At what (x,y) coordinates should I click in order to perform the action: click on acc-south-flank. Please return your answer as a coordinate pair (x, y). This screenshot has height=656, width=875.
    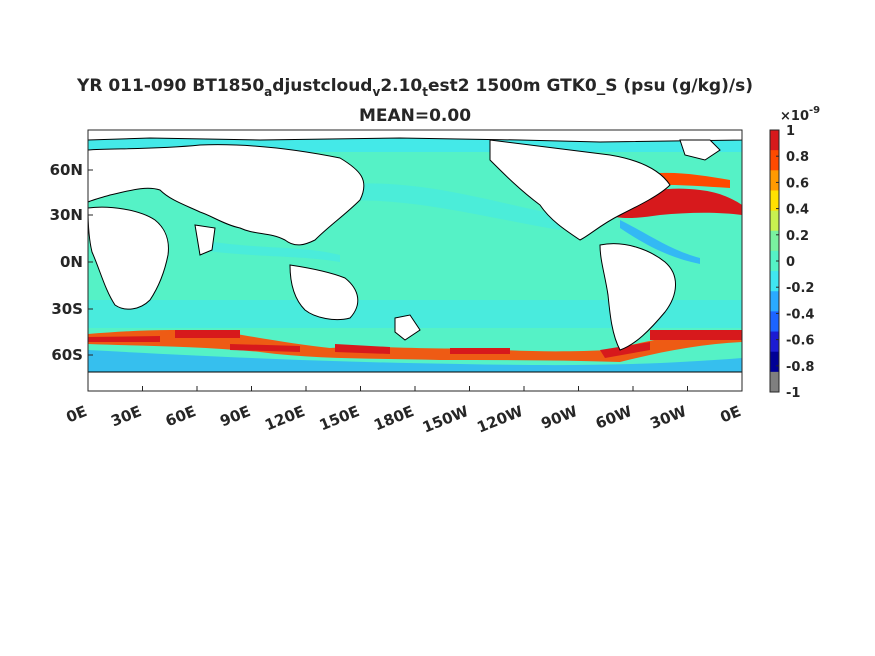
    Looking at the image, I should click on (415, 361).